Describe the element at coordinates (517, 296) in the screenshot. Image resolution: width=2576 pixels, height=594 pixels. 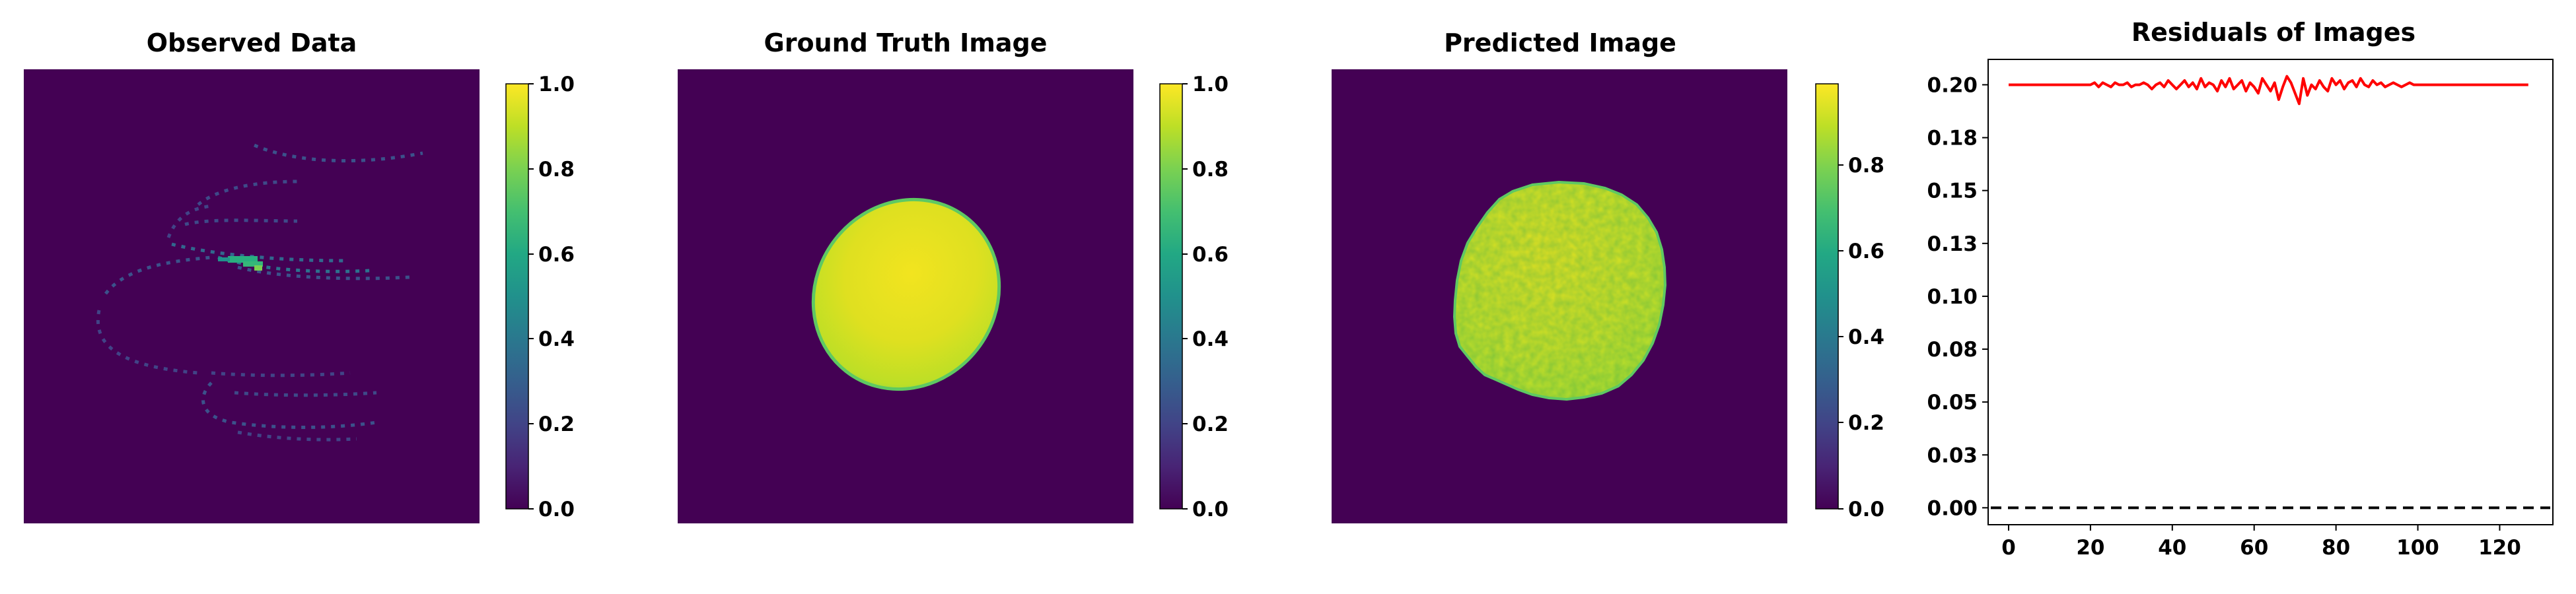
I see `colorbar-observed` at that location.